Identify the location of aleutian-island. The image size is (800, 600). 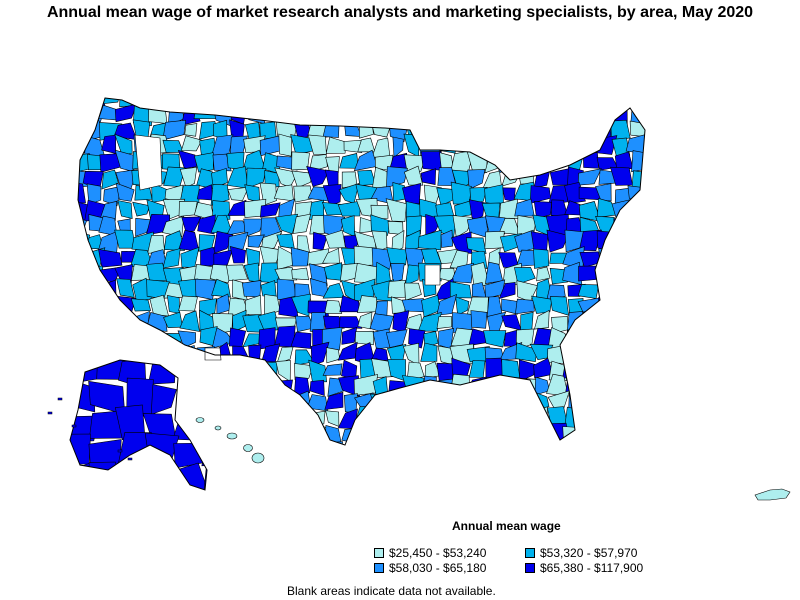
(74, 426).